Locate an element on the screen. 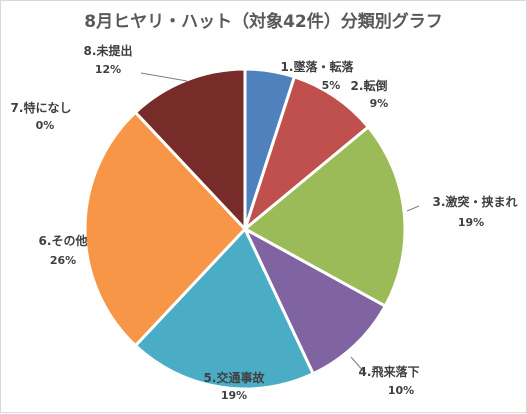 This screenshot has width=527, height=414. slice-label: 6.その他 is located at coordinates (63, 240).